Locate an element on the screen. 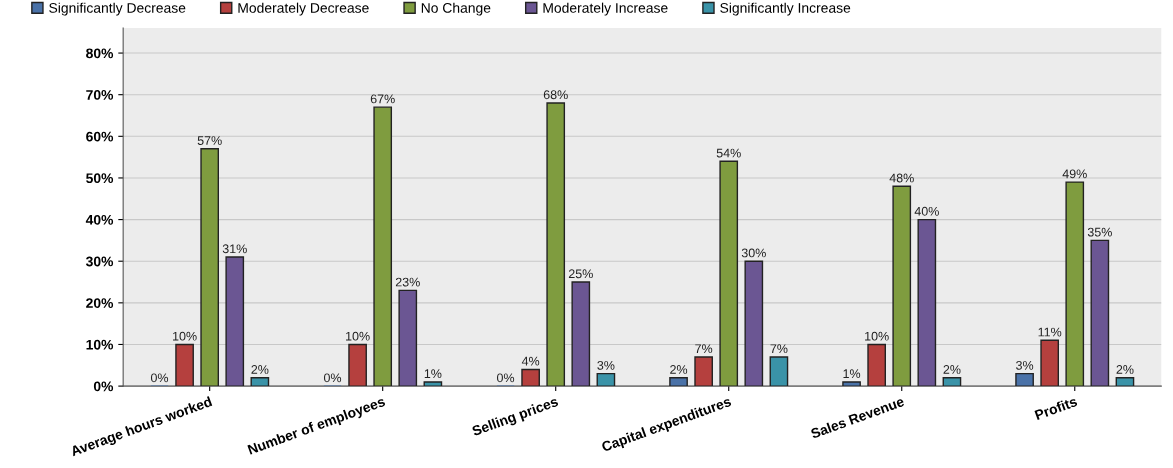  y-tick-label: 60% is located at coordinates (100, 136).